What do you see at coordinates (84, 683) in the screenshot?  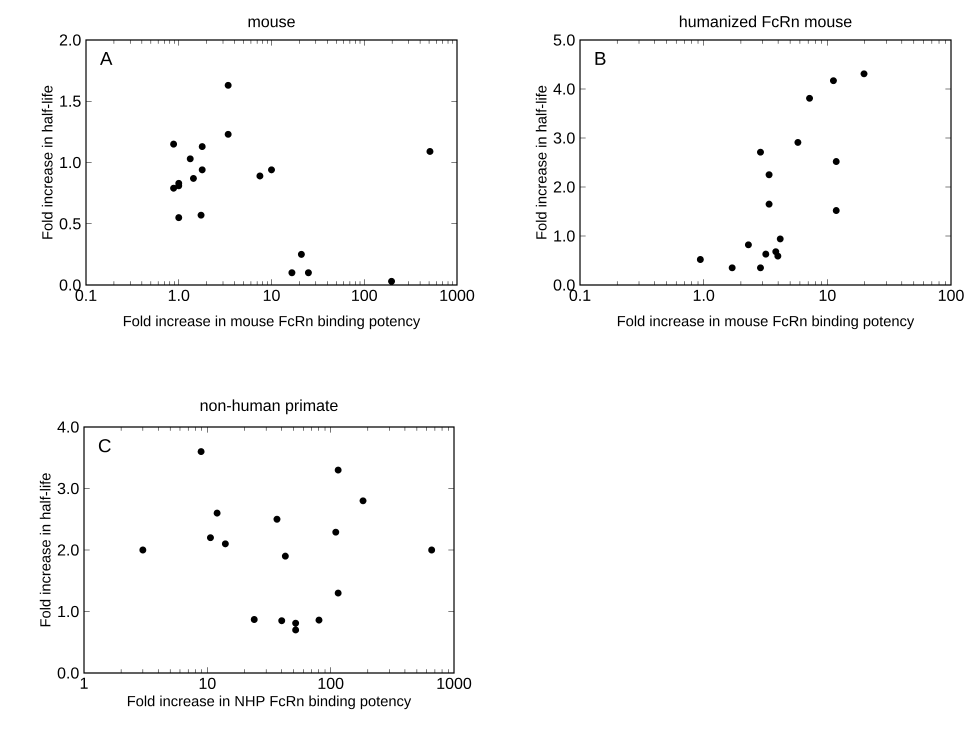 I see `x-tick-label: 1` at bounding box center [84, 683].